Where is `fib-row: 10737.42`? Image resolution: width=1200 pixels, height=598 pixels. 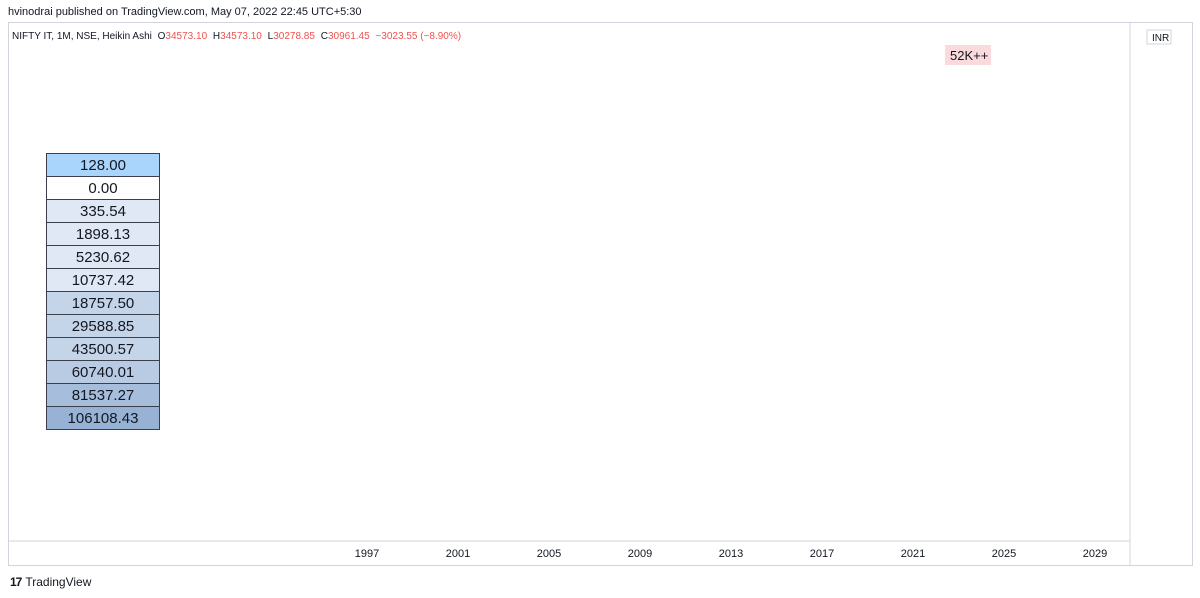 fib-row: 10737.42 is located at coordinates (103, 280).